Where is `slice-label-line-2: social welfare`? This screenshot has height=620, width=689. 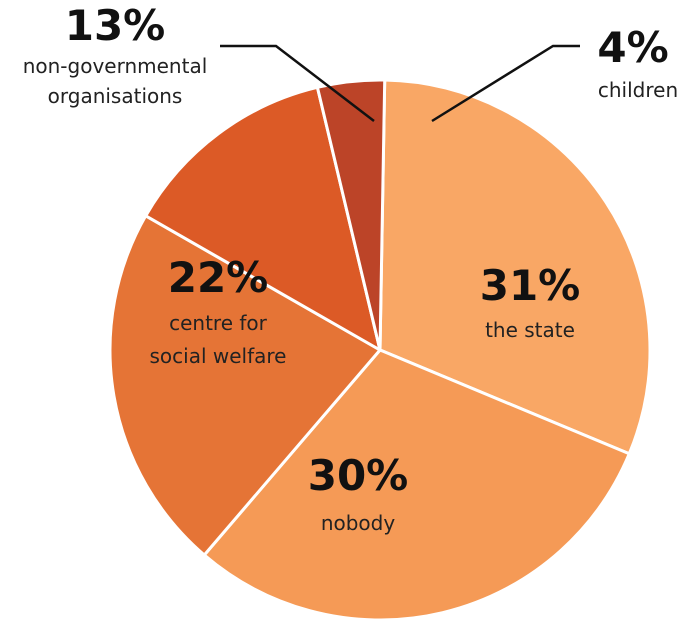
slice-label-line-2: social welfare is located at coordinates (218, 356).